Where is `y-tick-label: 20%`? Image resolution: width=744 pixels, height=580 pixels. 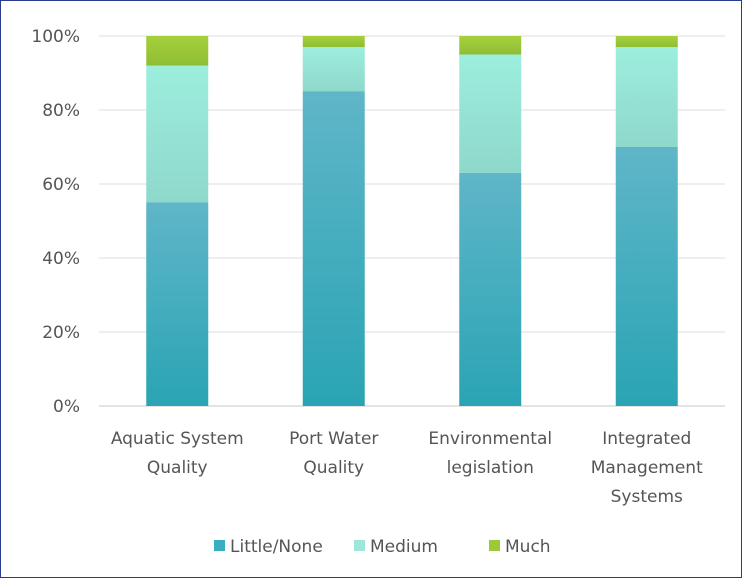 y-tick-label: 20% is located at coordinates (61, 333).